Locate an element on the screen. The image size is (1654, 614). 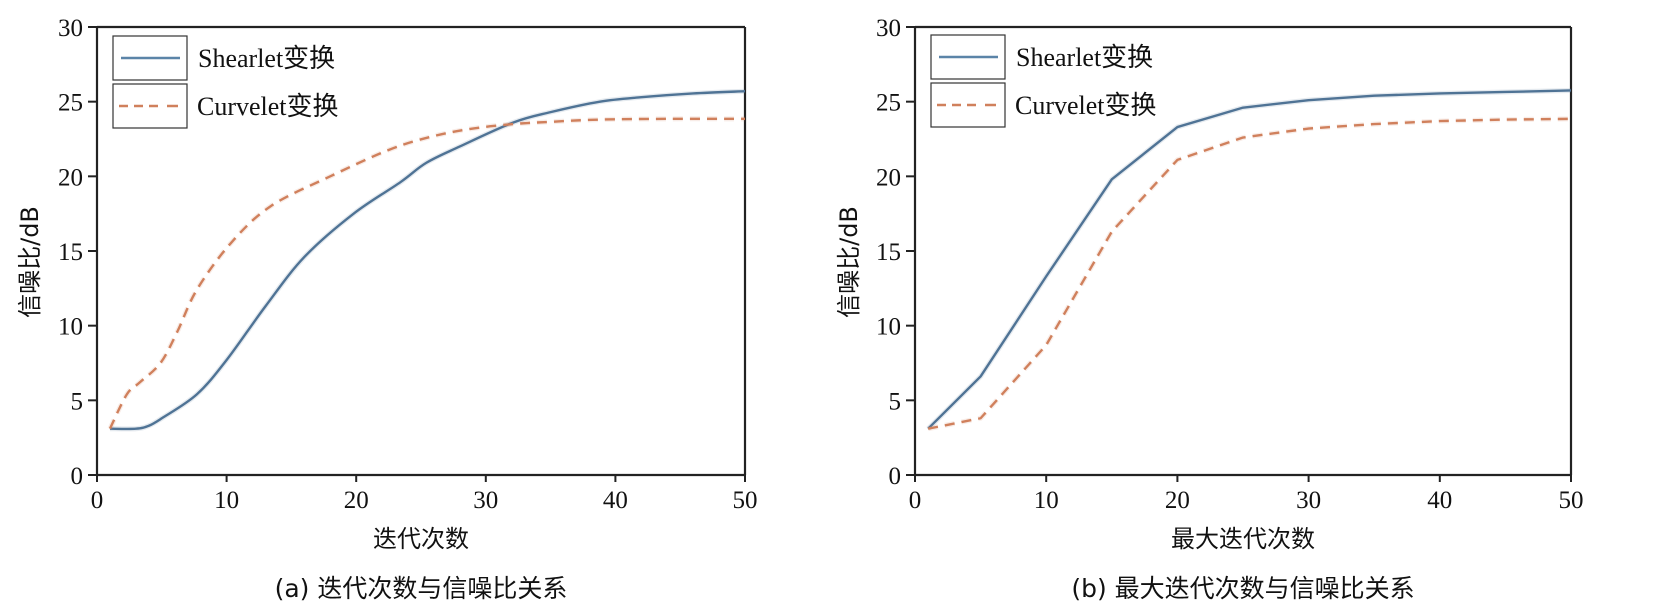
panel-b-xlabel: 最大迭代次数 is located at coordinates (1243, 539).